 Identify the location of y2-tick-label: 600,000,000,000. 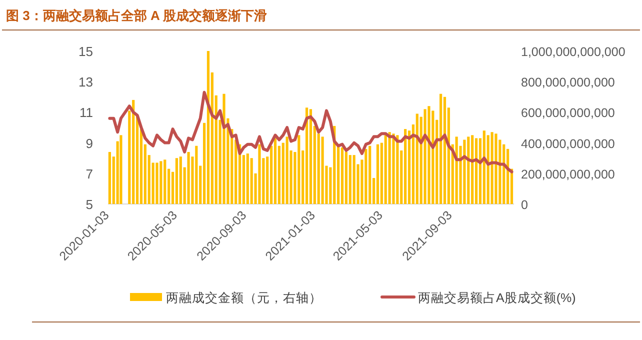
(568, 113).